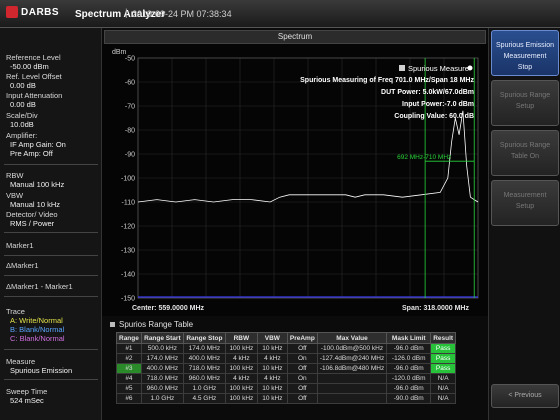 The image size is (560, 420). I want to click on table-cell: 500.0 kHz, so click(162, 348).